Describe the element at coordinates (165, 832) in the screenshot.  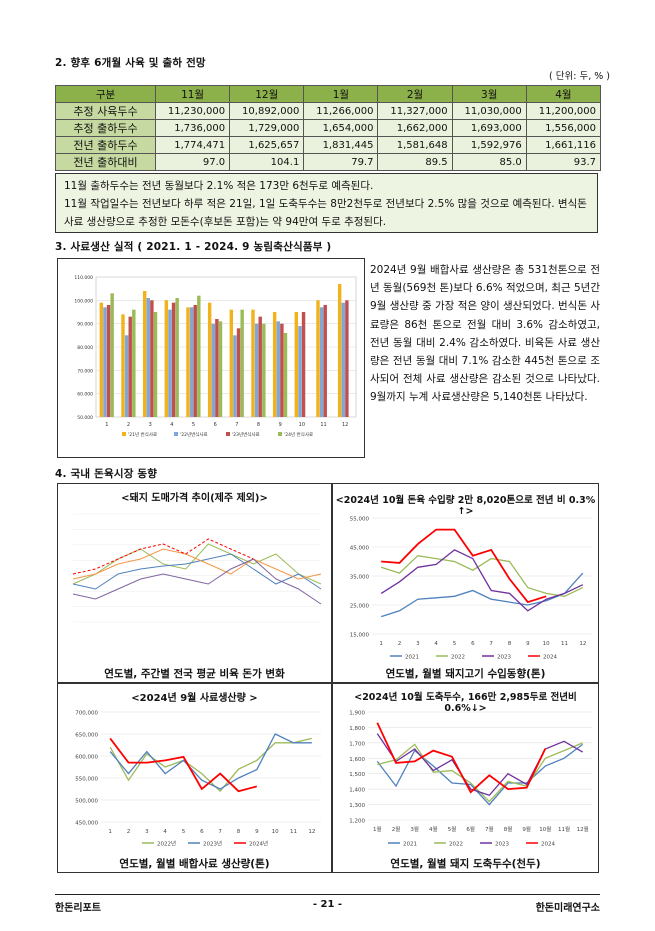
I see `x-tick-label: 4` at that location.